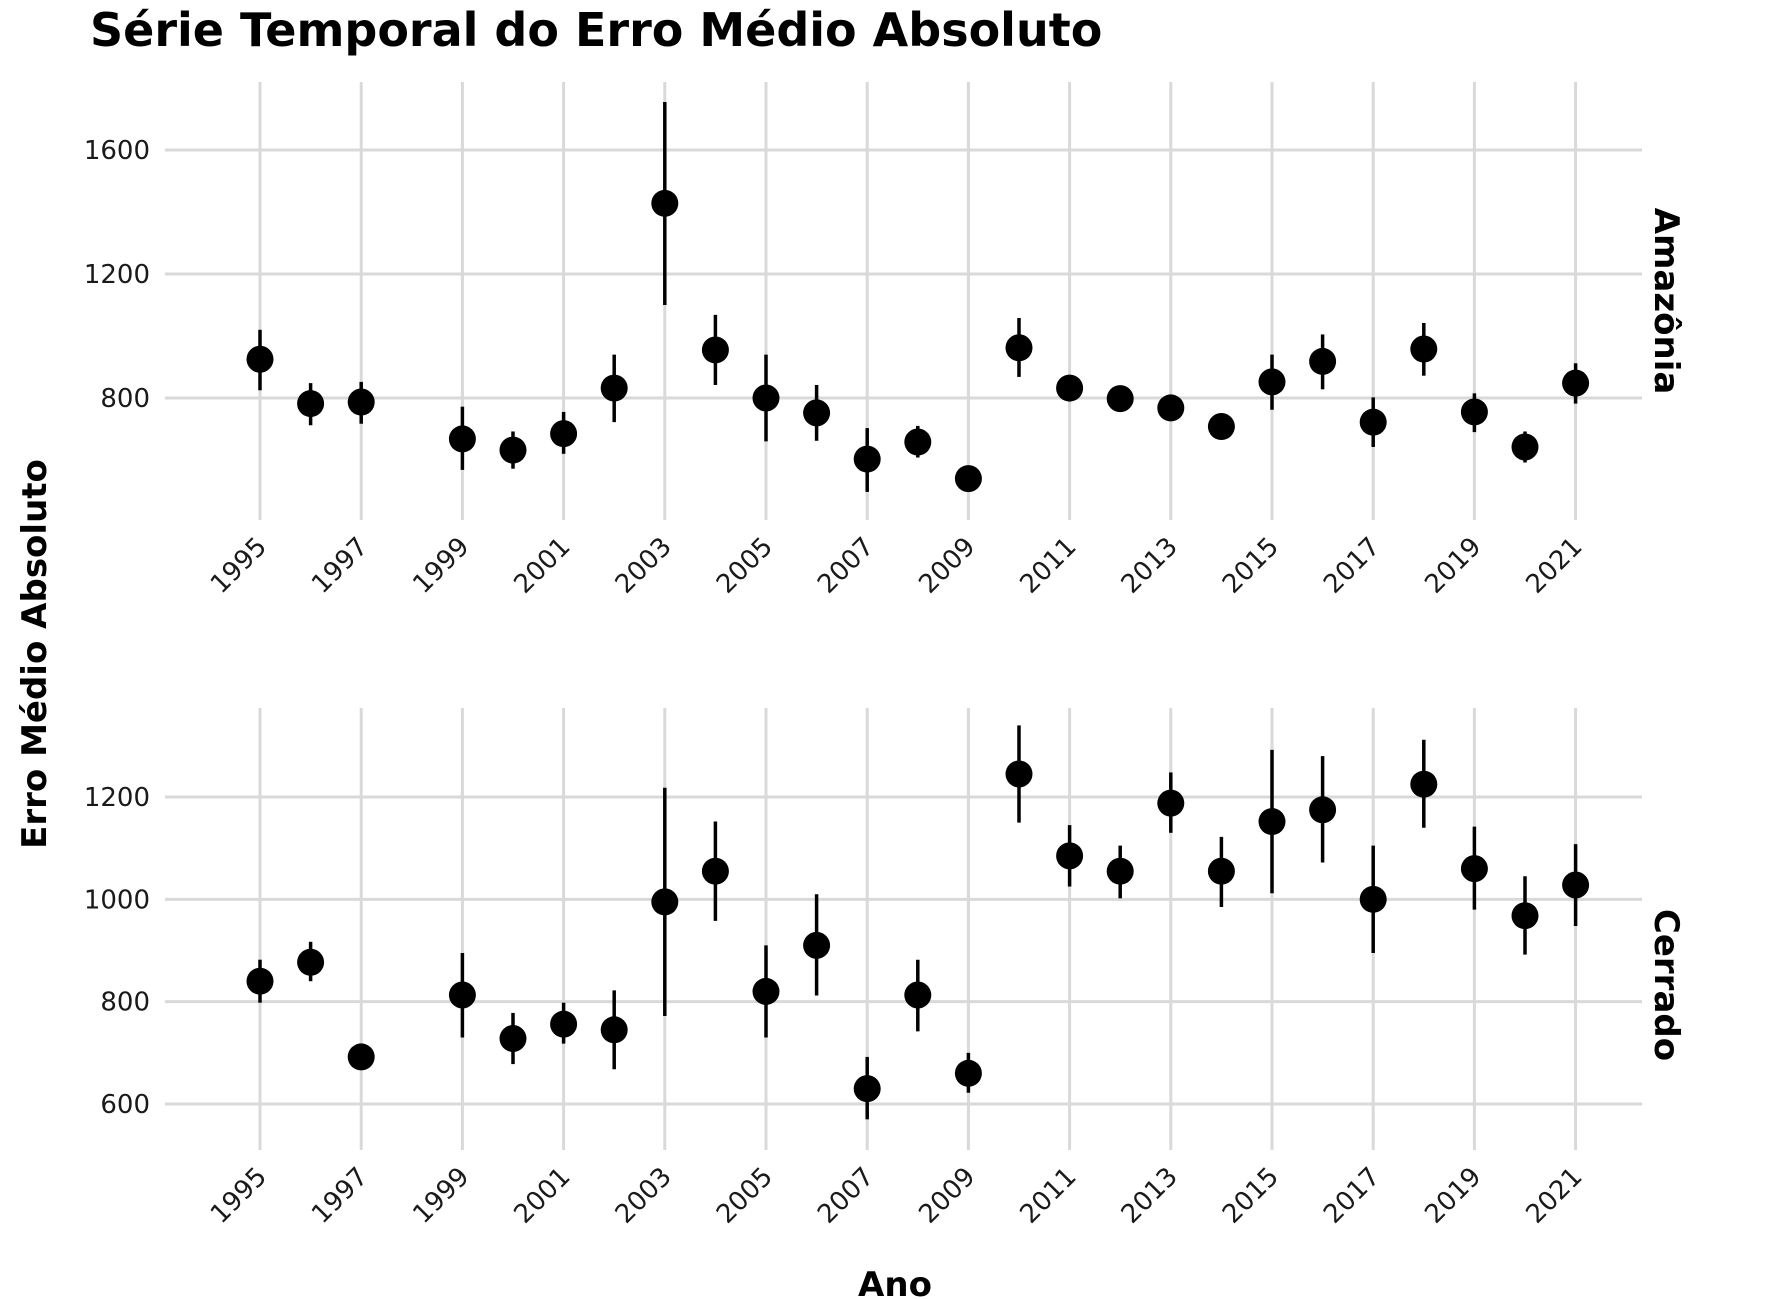  I want to click on chart-title: Série Temporal do Erro Médio Absoluto, so click(596, 30).